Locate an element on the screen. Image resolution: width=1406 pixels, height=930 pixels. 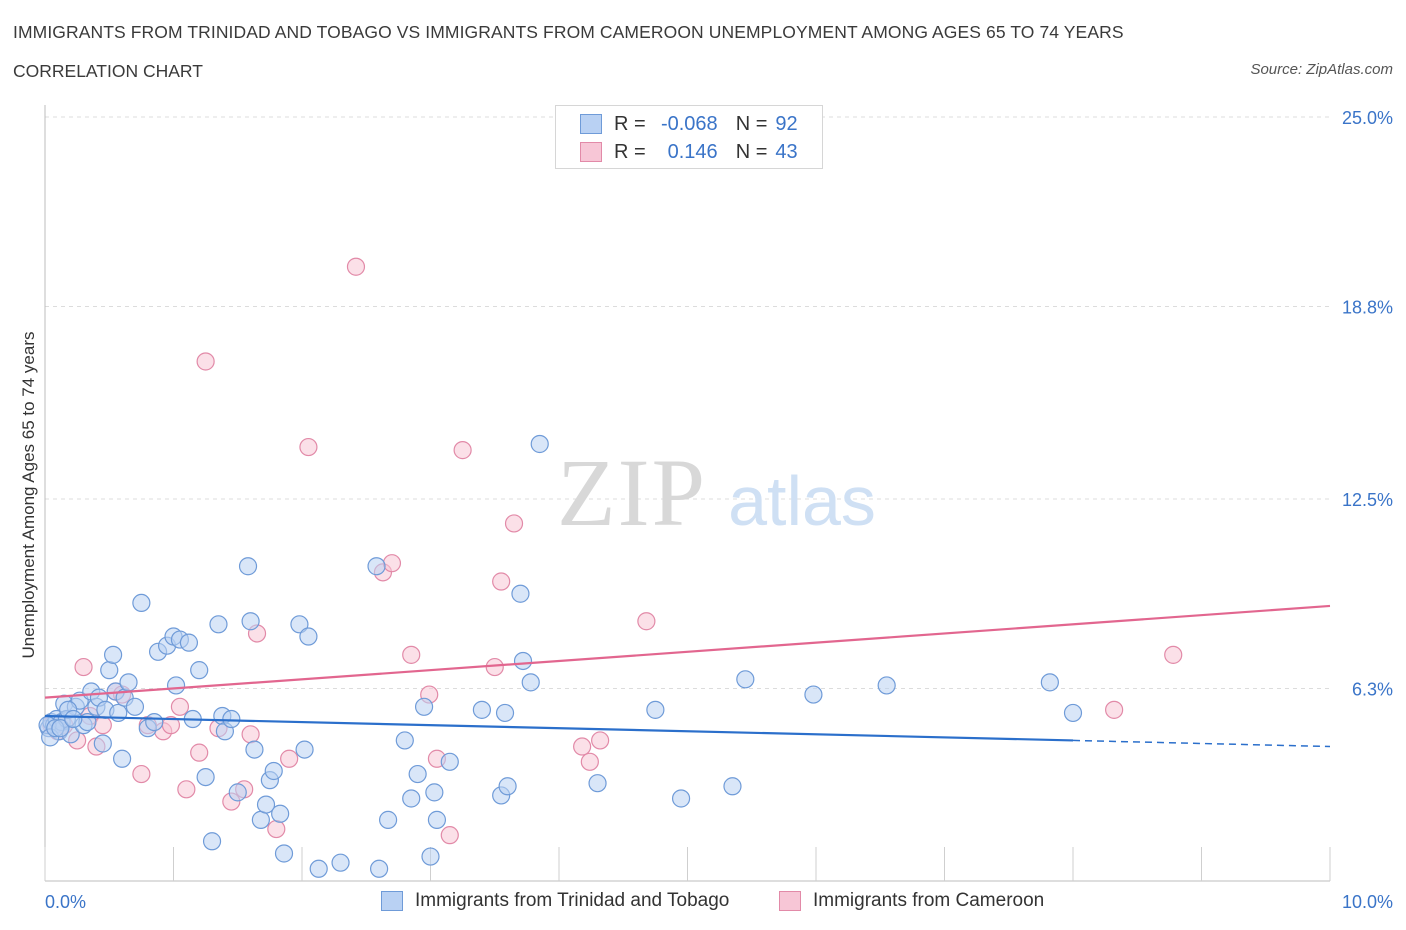
trend-lines is located at coordinates (687, 676).